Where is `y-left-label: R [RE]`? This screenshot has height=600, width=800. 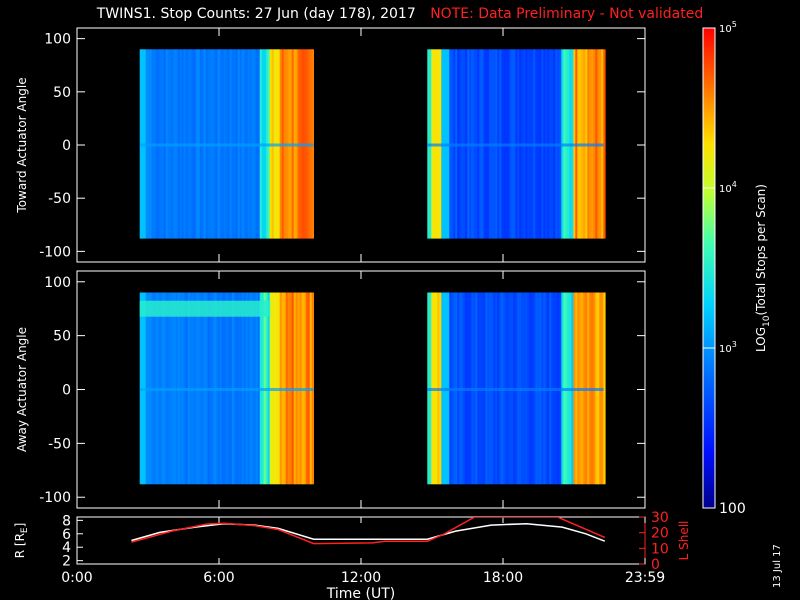
y-left-label: R [RE] is located at coordinates (21, 541).